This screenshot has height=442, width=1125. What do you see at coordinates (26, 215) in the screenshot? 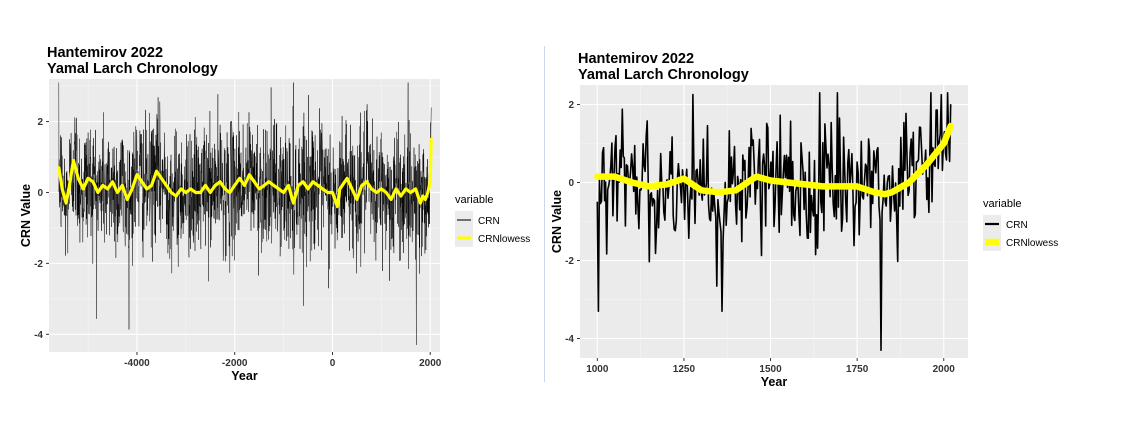
I see `left-y-axis-title: CRN Value` at bounding box center [26, 215].